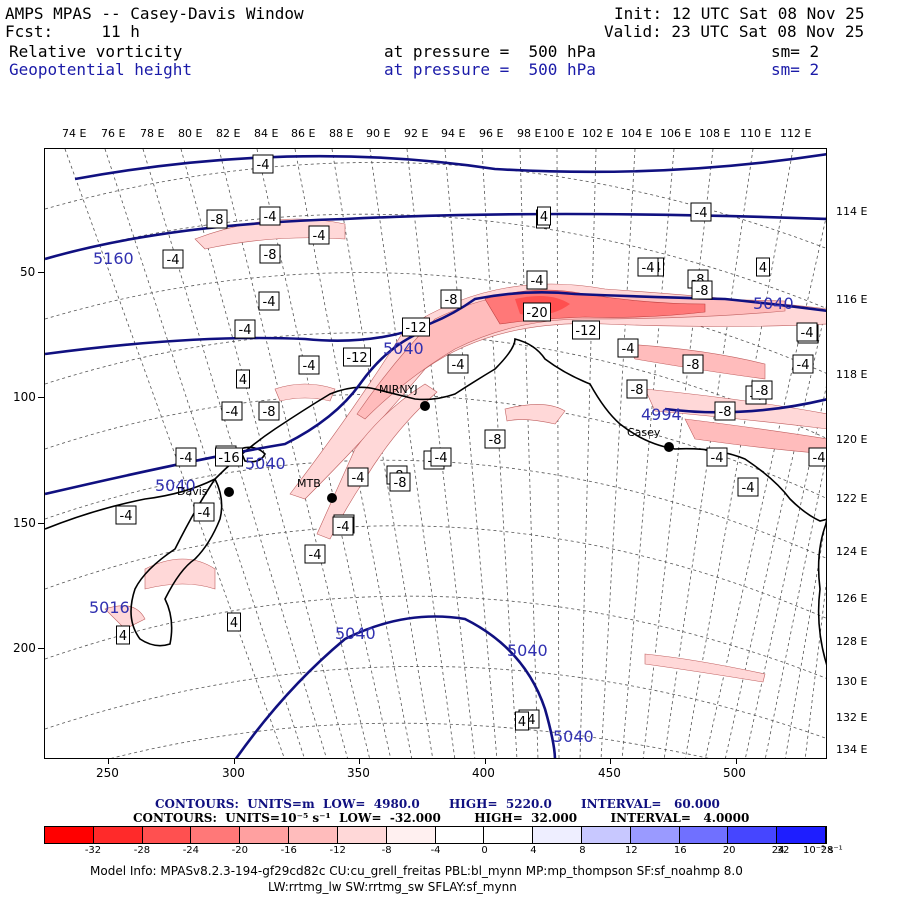  I want to click on station-label: Casey, so click(644, 432).